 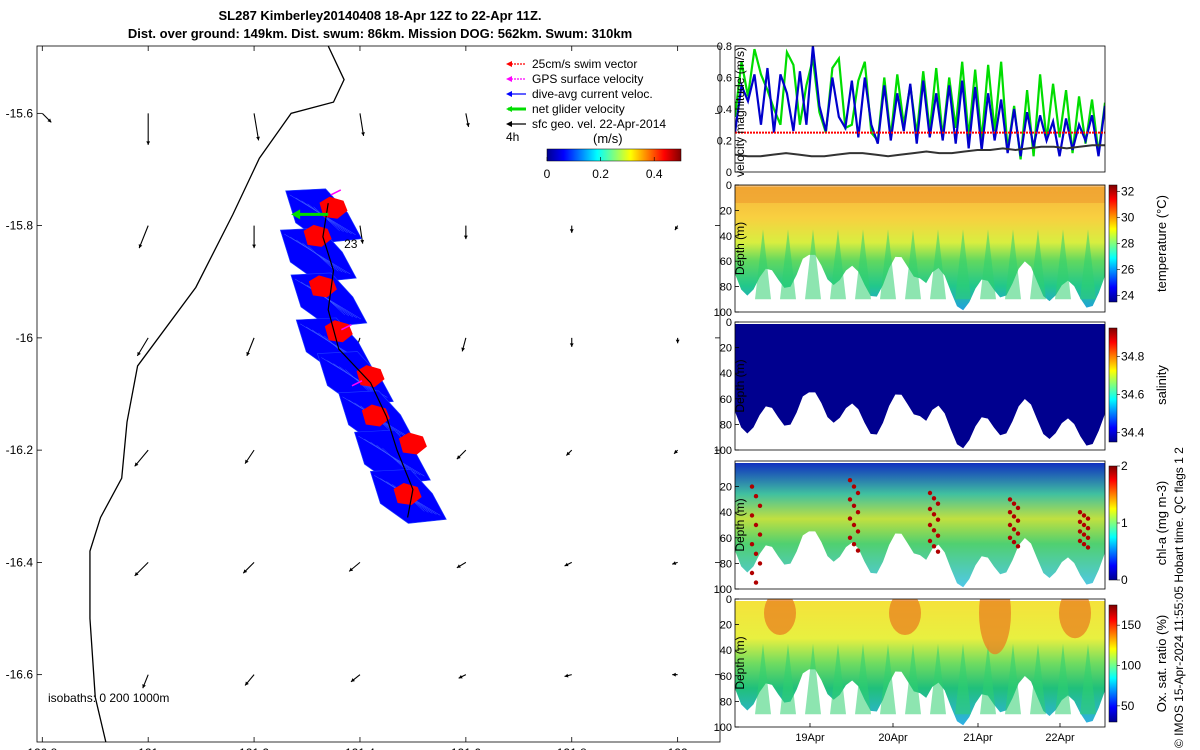 What do you see at coordinates (587, 79) in the screenshot?
I see `legend-label: GPS surface velocity` at bounding box center [587, 79].